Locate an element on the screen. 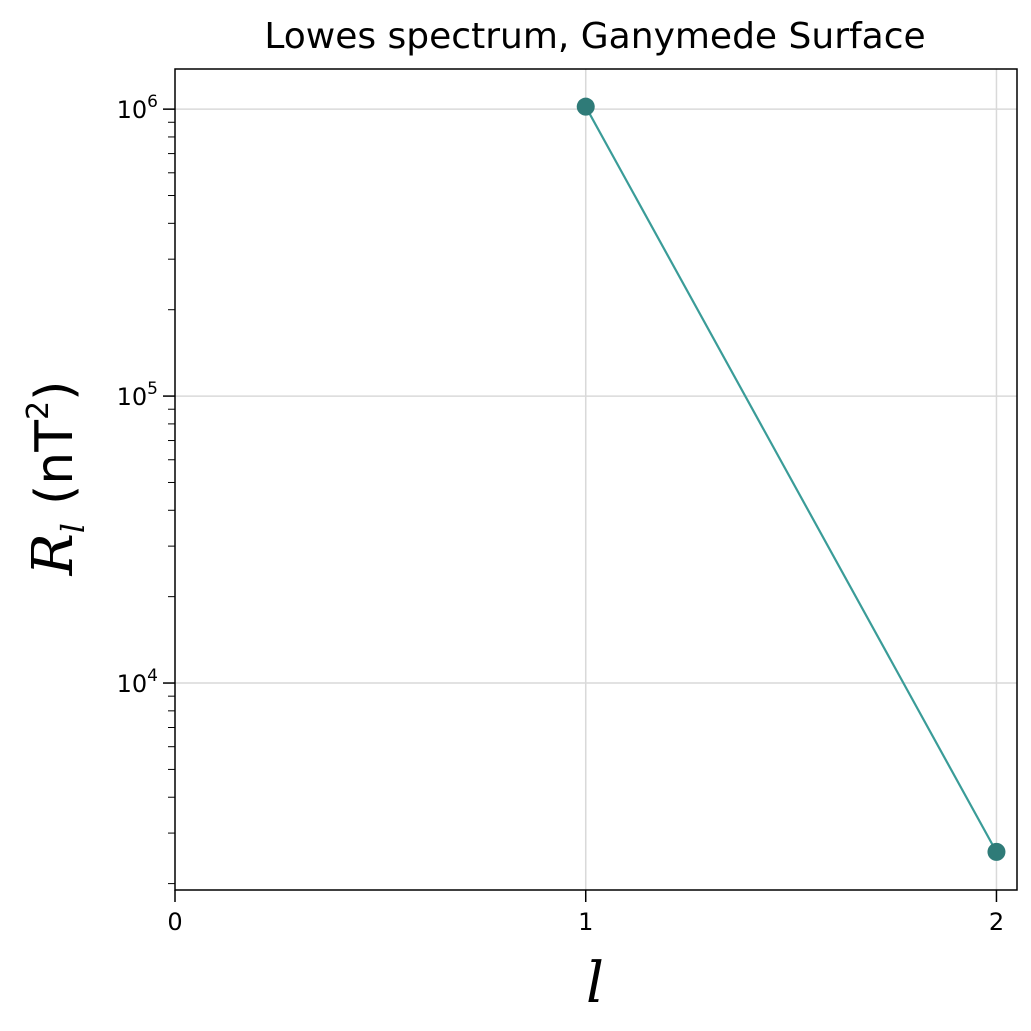 Image resolution: width=1031 pixels, height=1031 pixels. y-tick-label: 10⁴ is located at coordinates (137, 682).